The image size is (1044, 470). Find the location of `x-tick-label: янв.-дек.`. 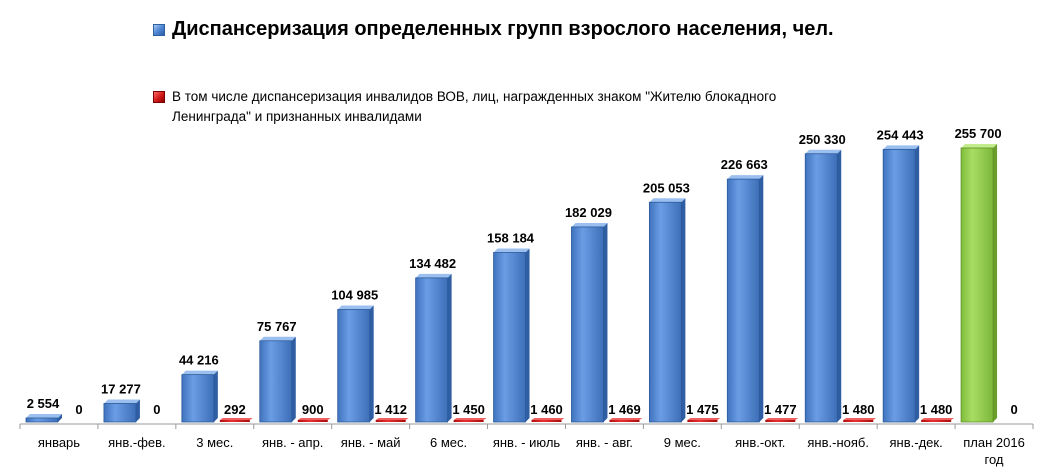

x-tick-label: янв.-дек. is located at coordinates (916, 442).